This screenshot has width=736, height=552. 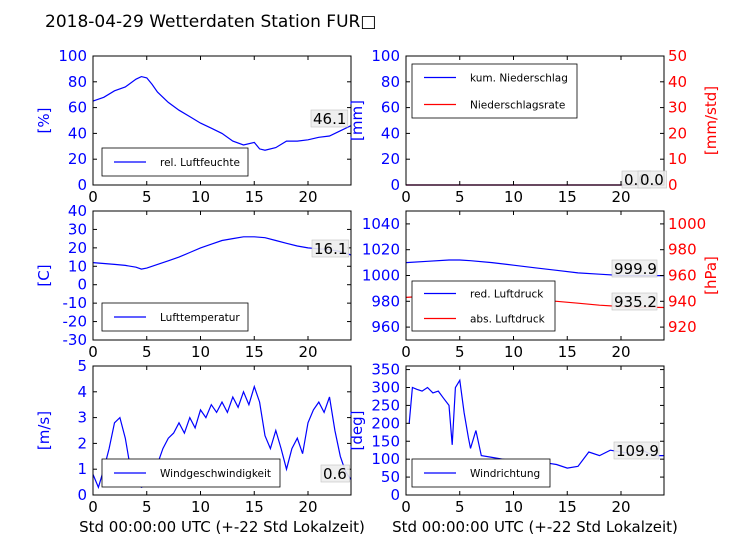 What do you see at coordinates (381, 276) in the screenshot?
I see `y-tick-label: 1000` at bounding box center [381, 276].